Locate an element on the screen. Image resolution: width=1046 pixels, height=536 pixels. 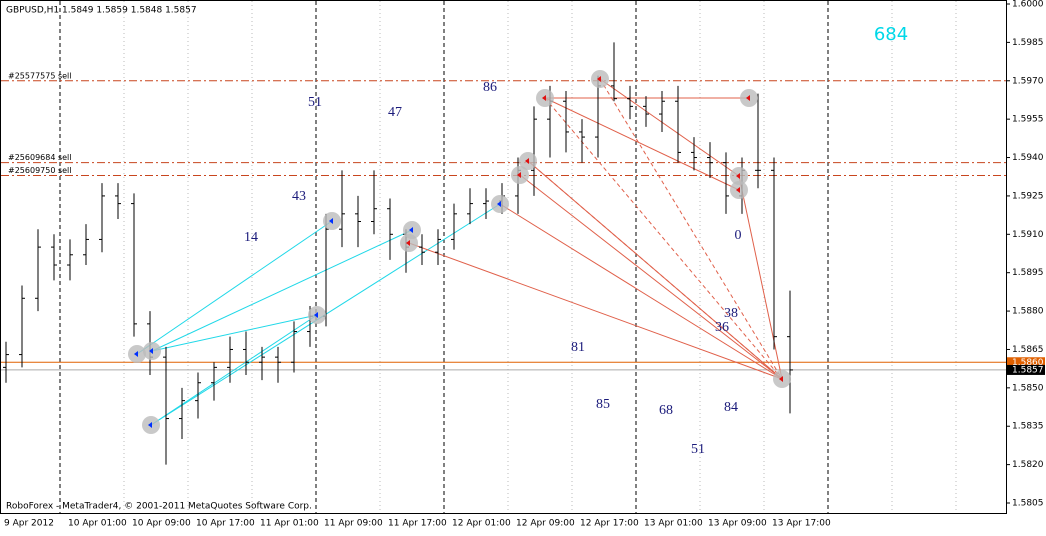
y-tick-label: 1.5925 is located at coordinates (1028, 196).